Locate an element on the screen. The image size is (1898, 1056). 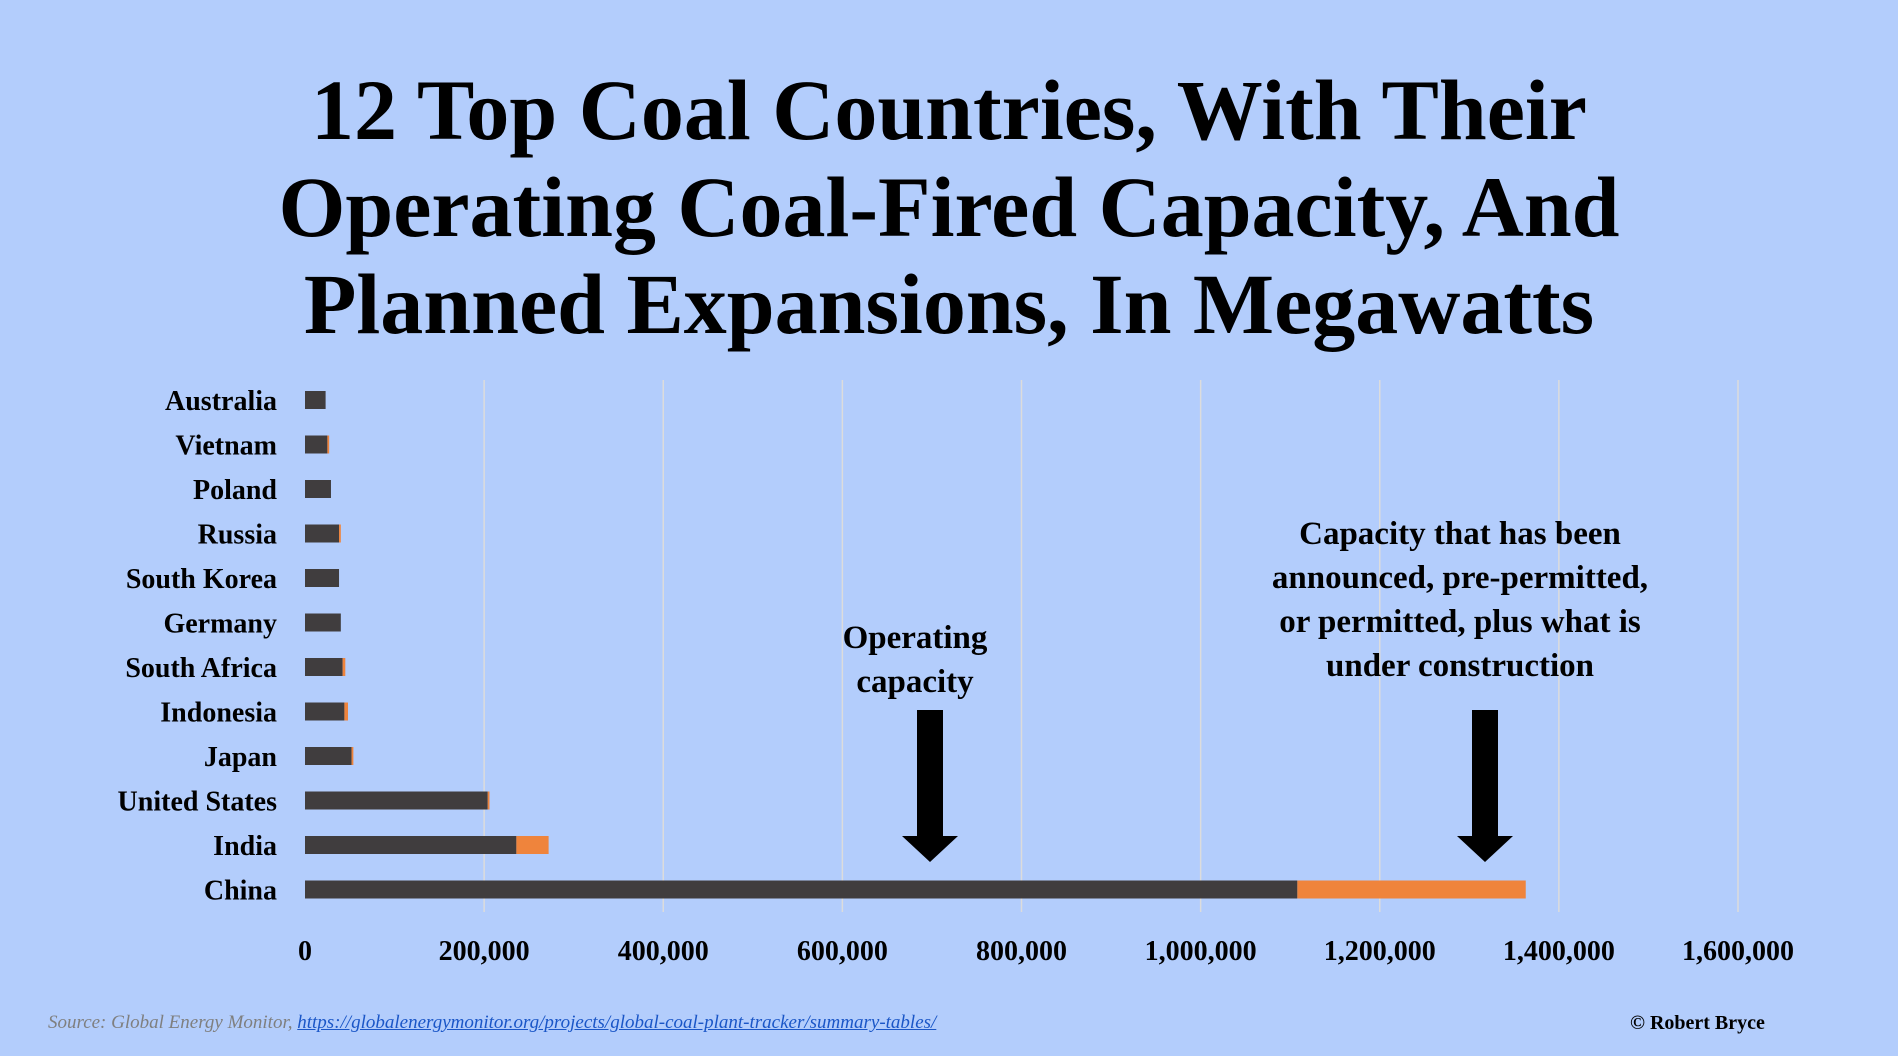
arrows is located at coordinates (1207, 786).